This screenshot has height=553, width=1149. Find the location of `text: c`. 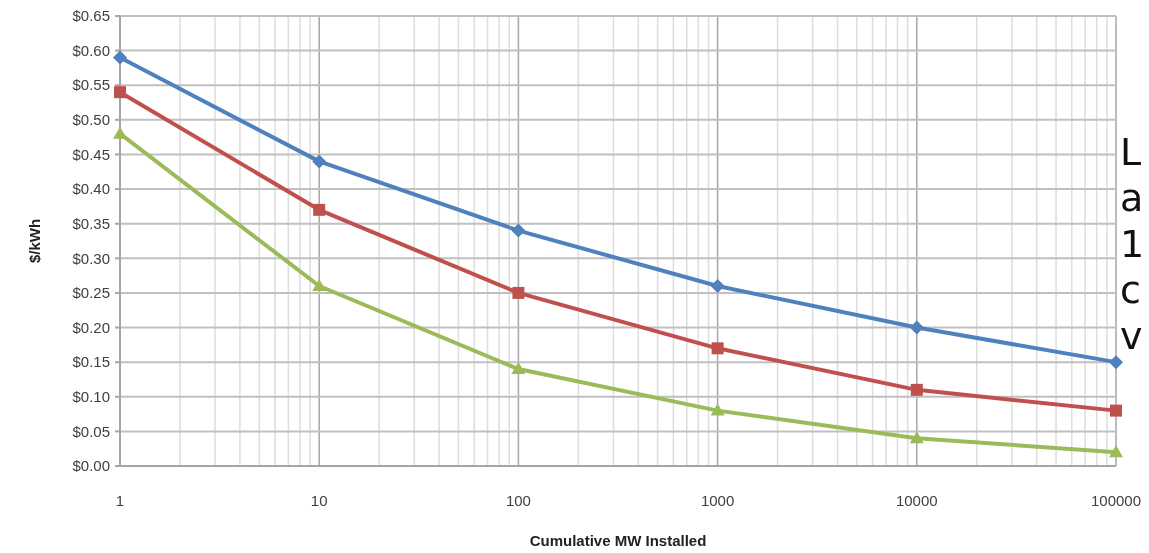

text: c is located at coordinates (1130, 290).